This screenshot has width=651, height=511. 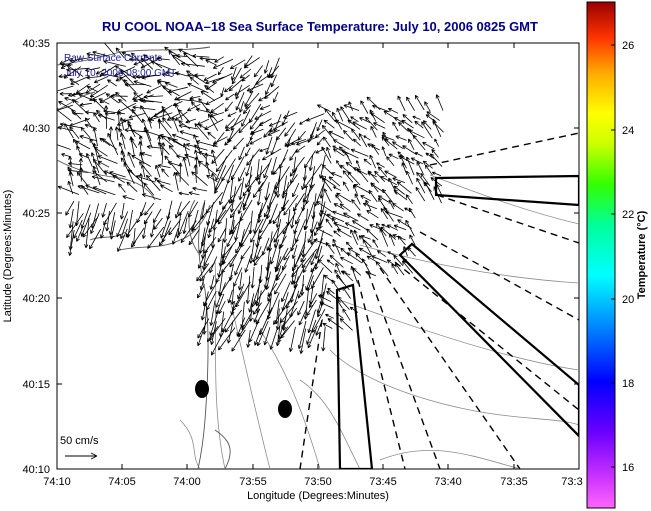 I want to click on x-tick-label: 73:35, so click(x=514, y=482).